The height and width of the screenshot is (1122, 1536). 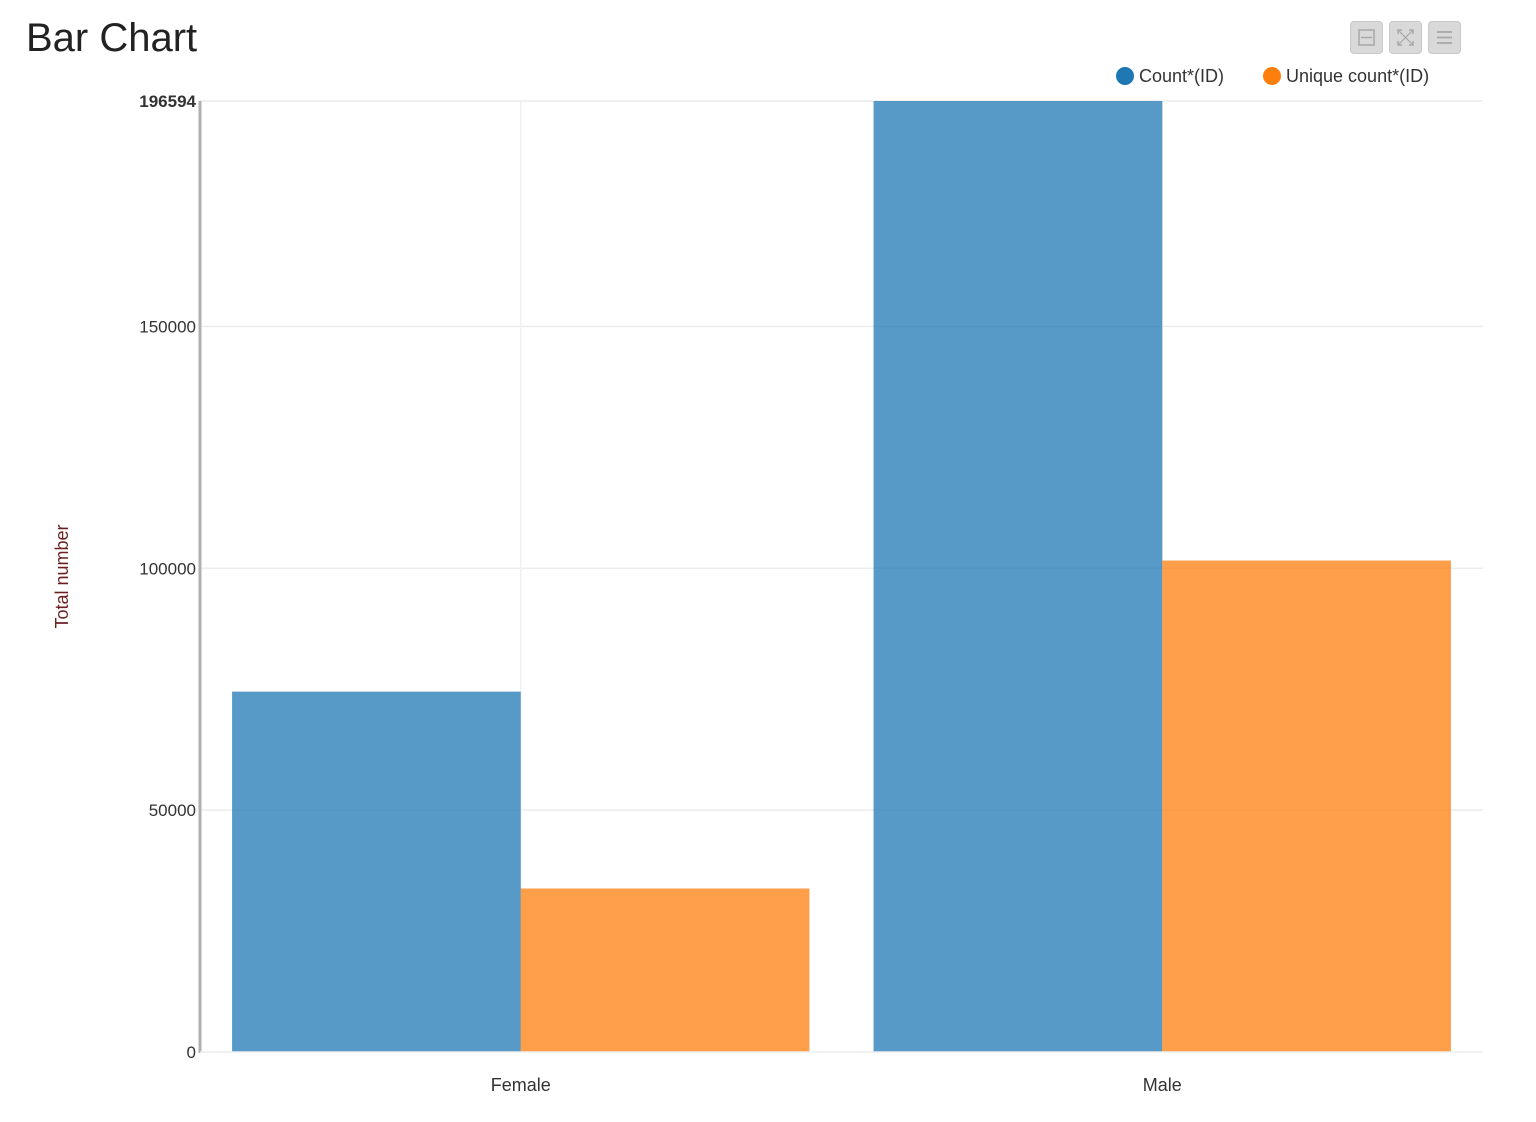 I want to click on chart-title: Bar Chart, so click(x=112, y=38).